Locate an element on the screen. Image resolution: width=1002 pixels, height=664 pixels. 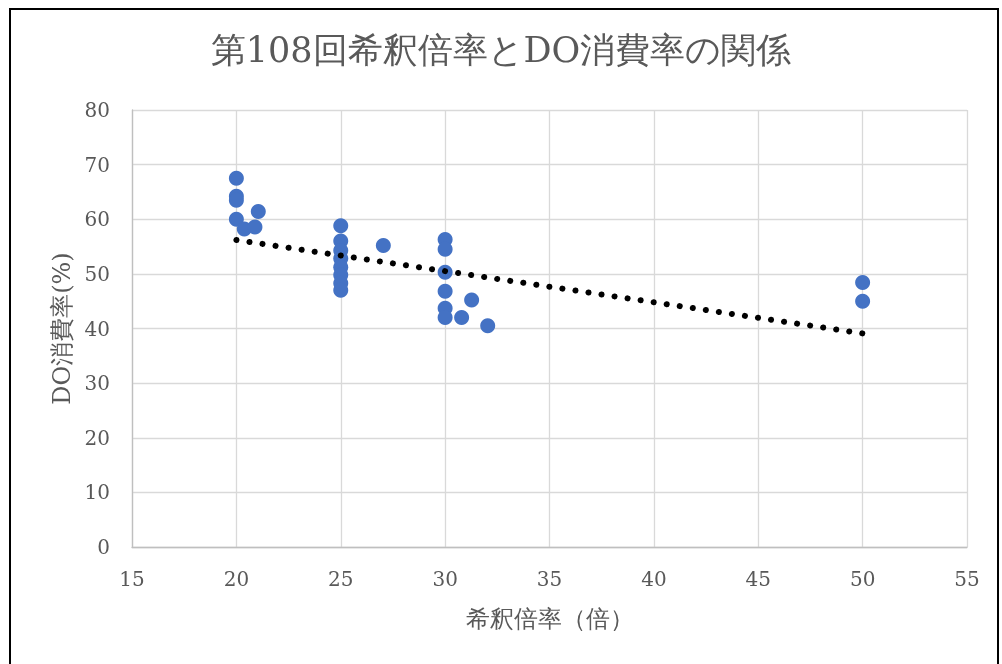
x-tick-label: 30 is located at coordinates (445, 579).